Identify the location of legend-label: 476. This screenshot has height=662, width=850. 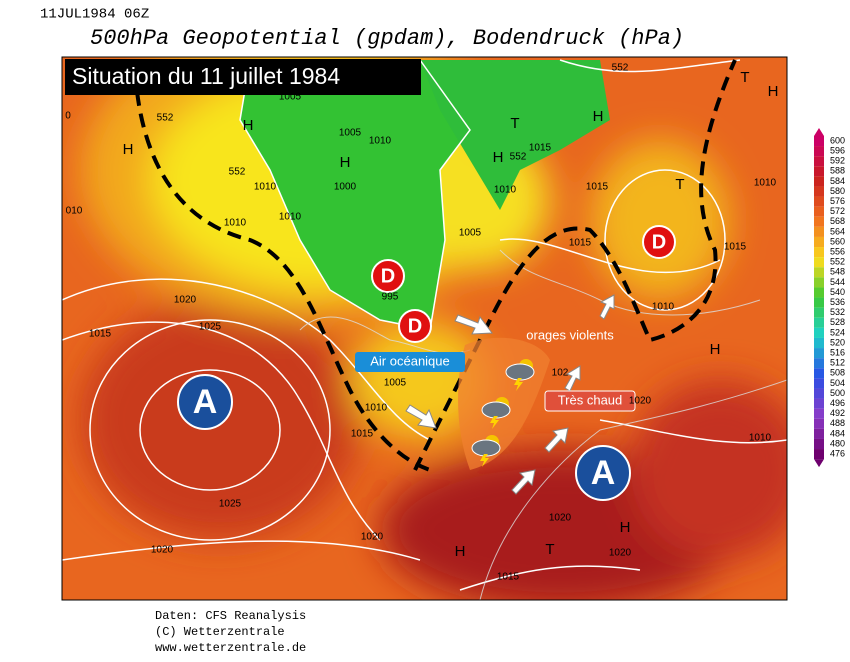
(837, 453).